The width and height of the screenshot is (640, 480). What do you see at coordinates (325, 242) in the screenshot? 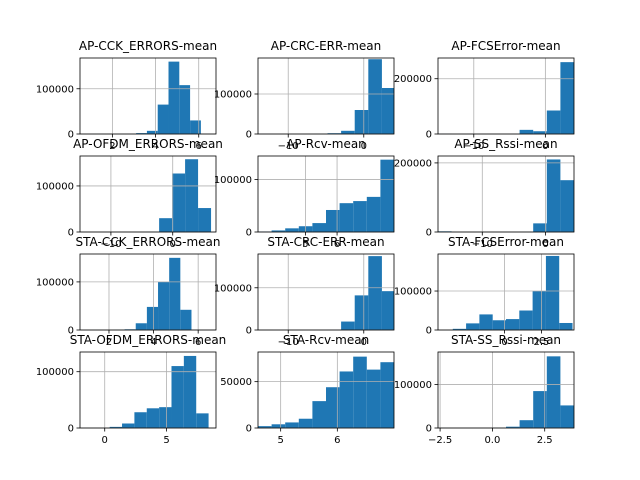
I see `panel-title: STA-CRC-ERR-mean` at bounding box center [325, 242].